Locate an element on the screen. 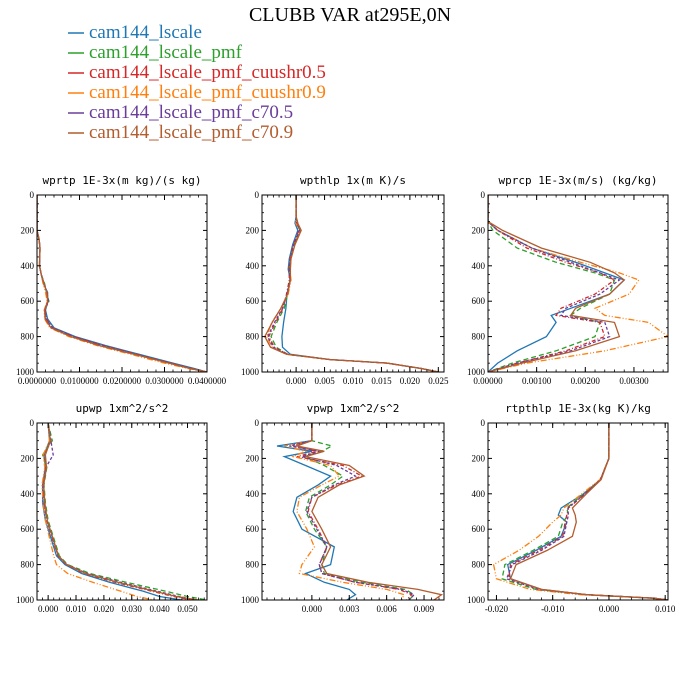 The image size is (700, 700). x-tick-label: 0.006 is located at coordinates (387, 609).